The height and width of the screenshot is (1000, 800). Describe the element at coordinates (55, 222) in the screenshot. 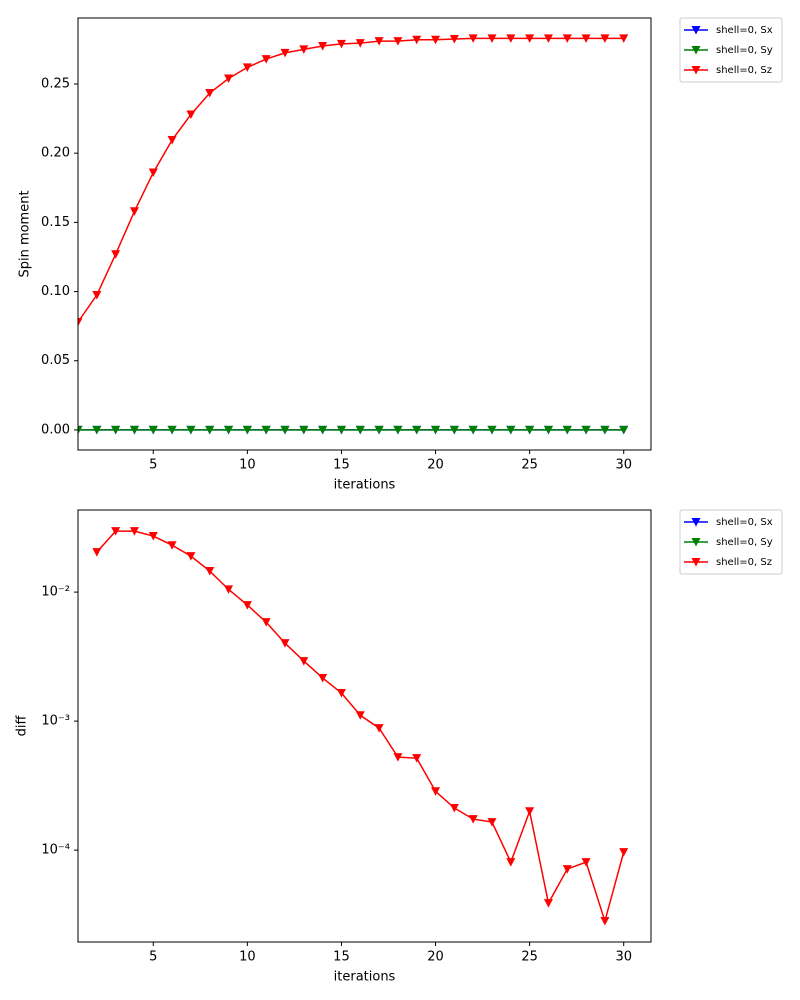

I see `y-tick-label: 0.15` at that location.